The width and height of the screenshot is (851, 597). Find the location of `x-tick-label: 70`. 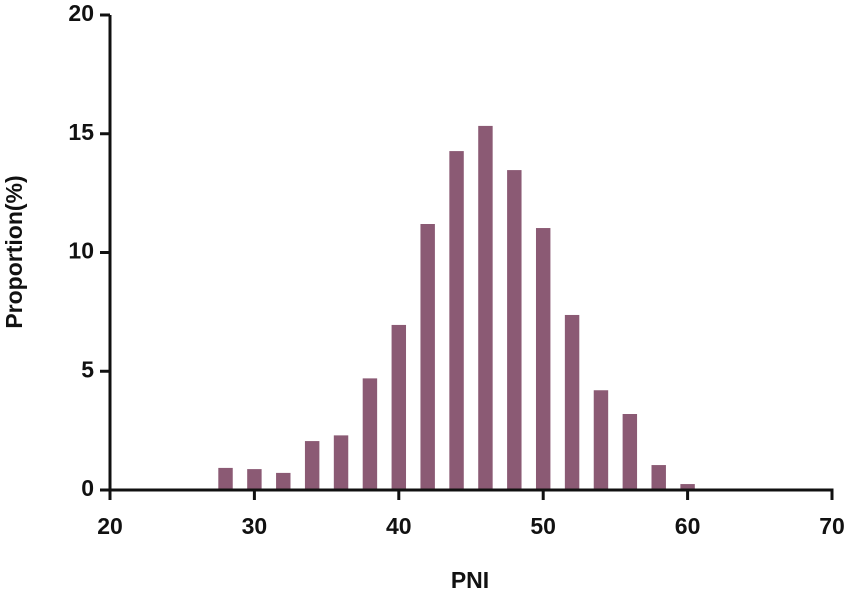

x-tick-label: 70 is located at coordinates (832, 526).